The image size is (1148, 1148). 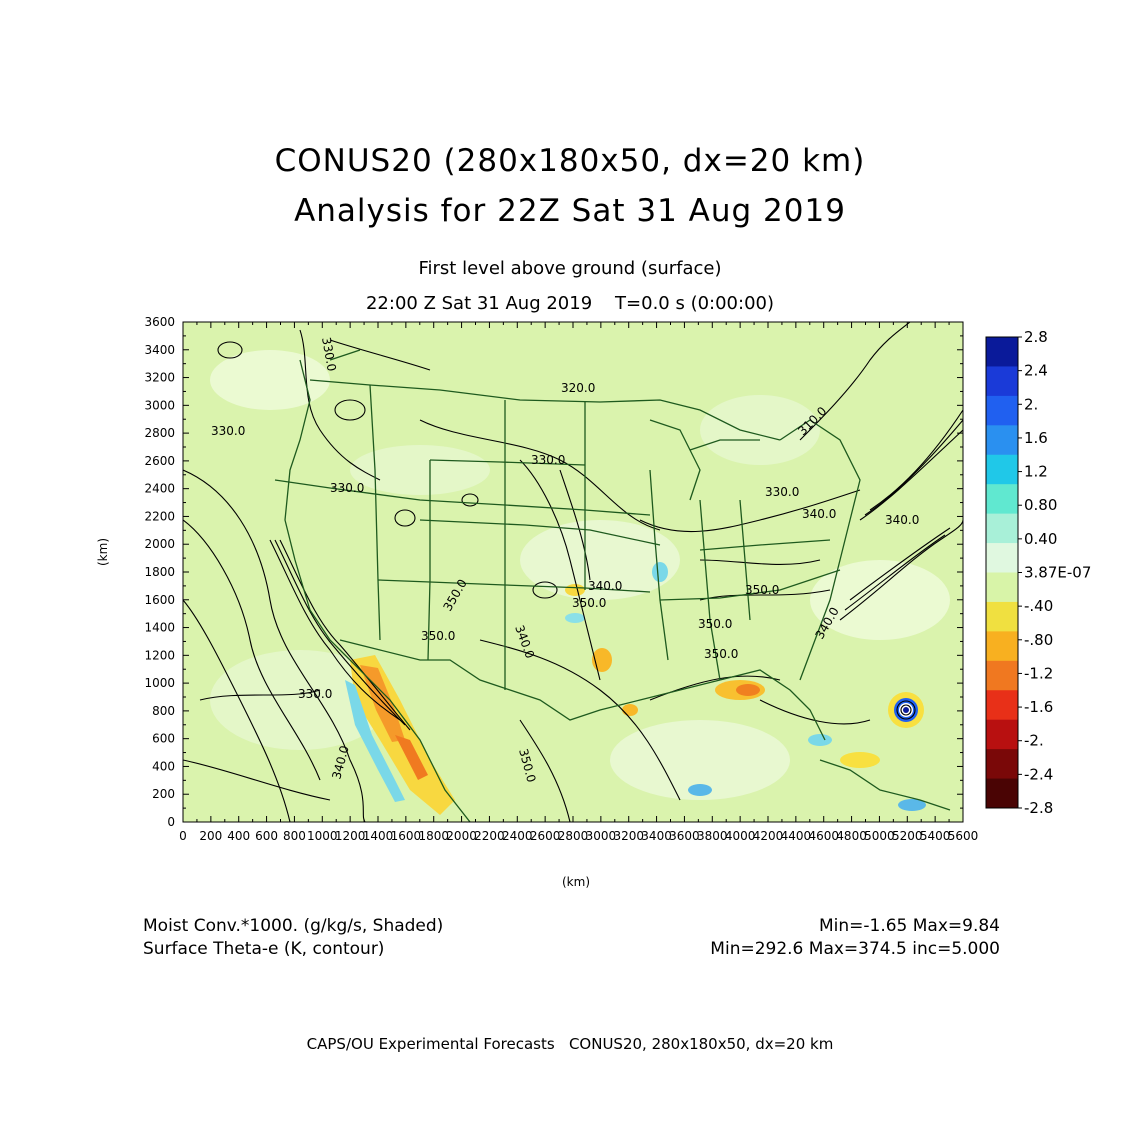 I want to click on colorbar-label: -2.4, so click(x=1038, y=774).